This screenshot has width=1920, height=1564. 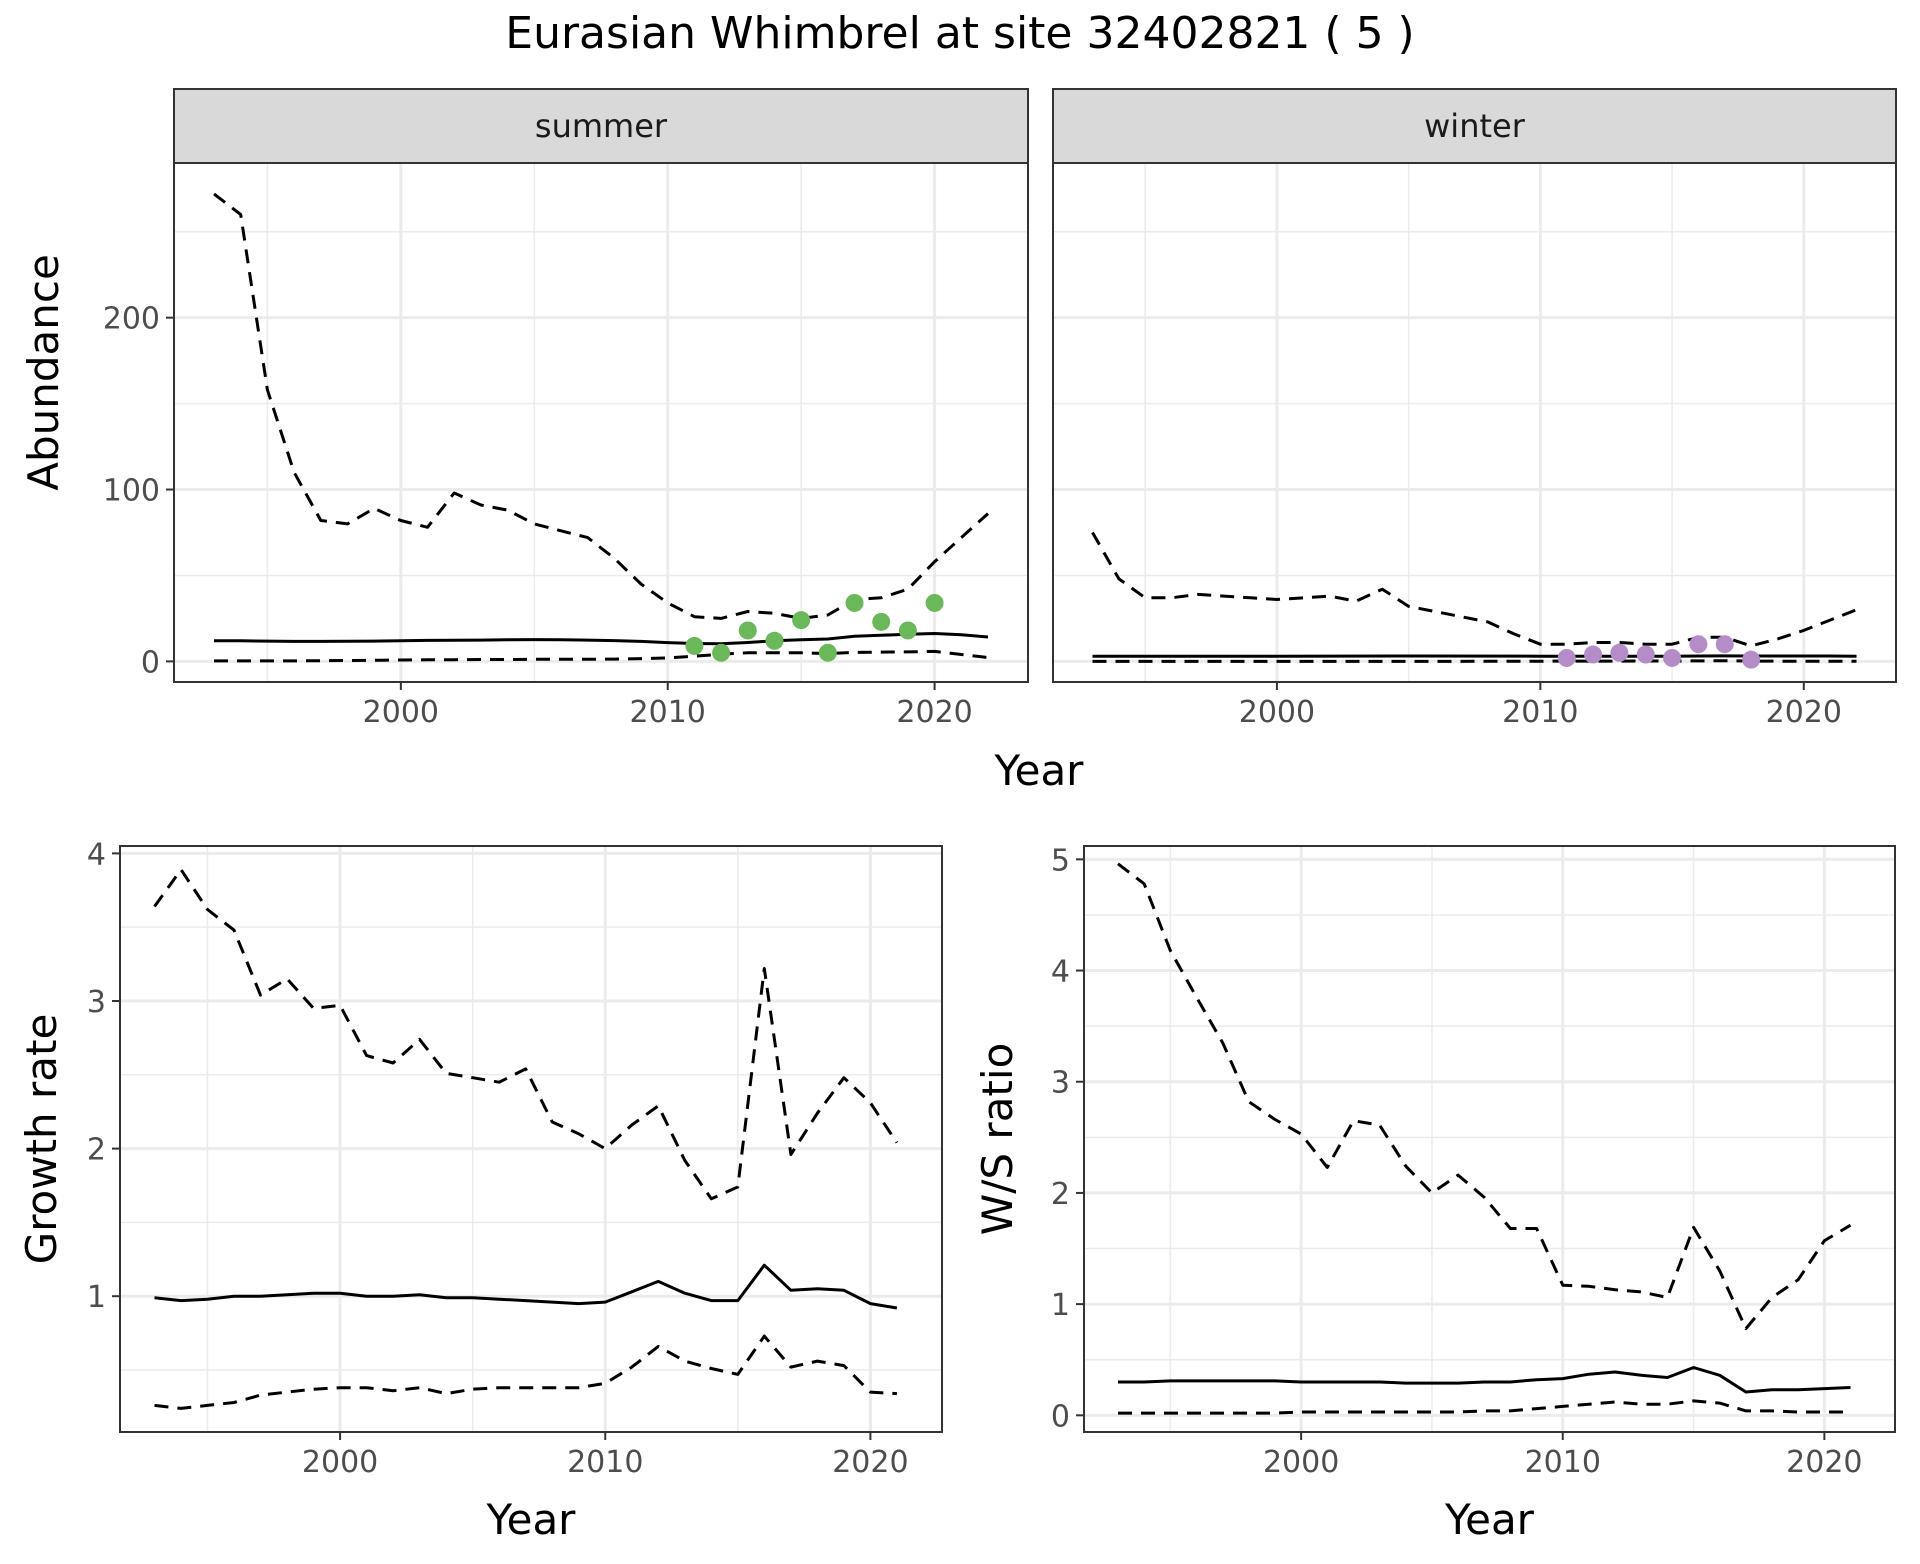 What do you see at coordinates (131, 491) in the screenshot?
I see `y-tick-label: 100` at bounding box center [131, 491].